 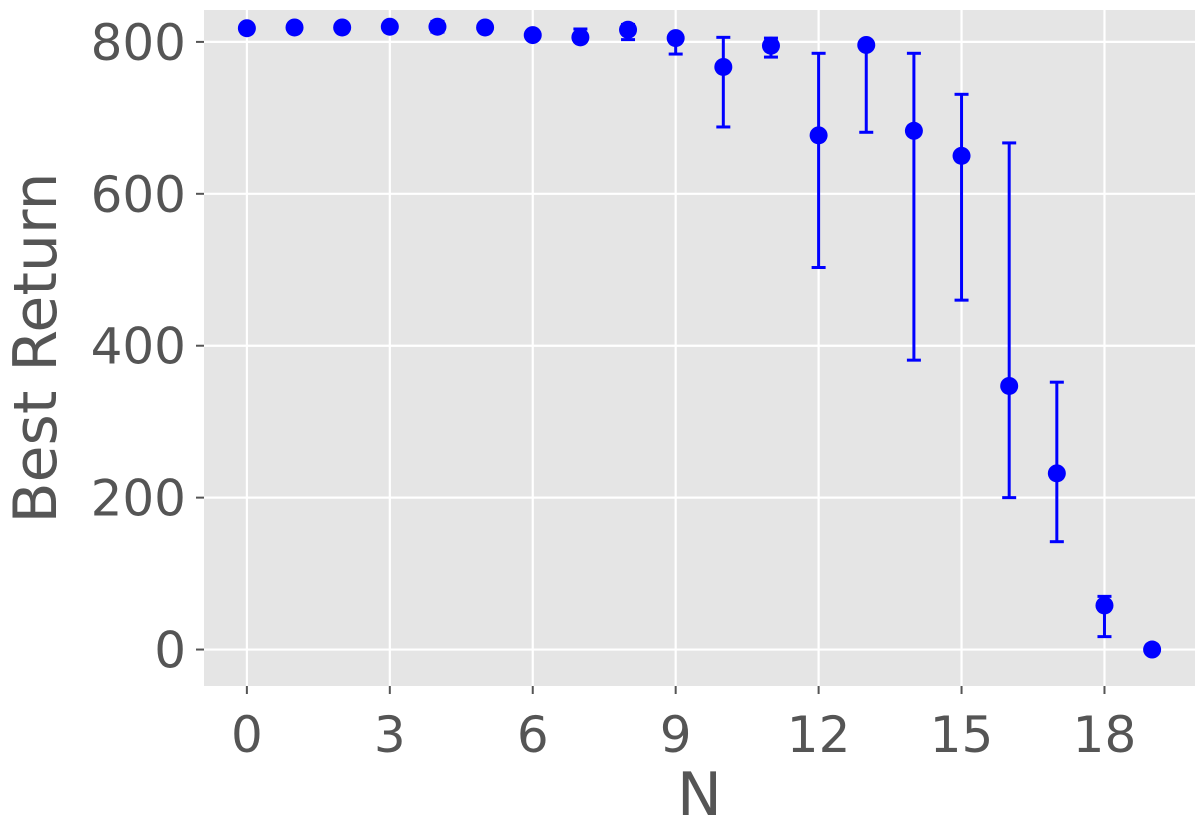 What do you see at coordinates (819, 735) in the screenshot?
I see `x-tick-label: 12` at bounding box center [819, 735].